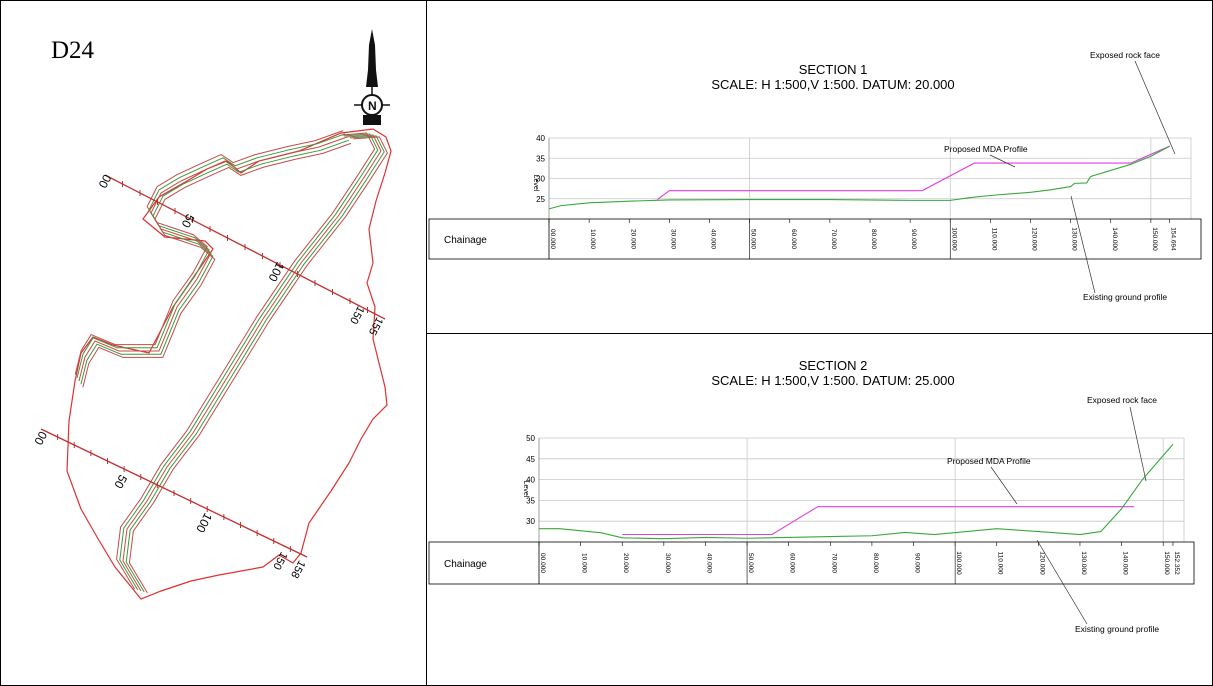 Image resolution: width=1213 pixels, height=686 pixels. What do you see at coordinates (530, 459) in the screenshot?
I see `y-tick-label: 45` at bounding box center [530, 459].